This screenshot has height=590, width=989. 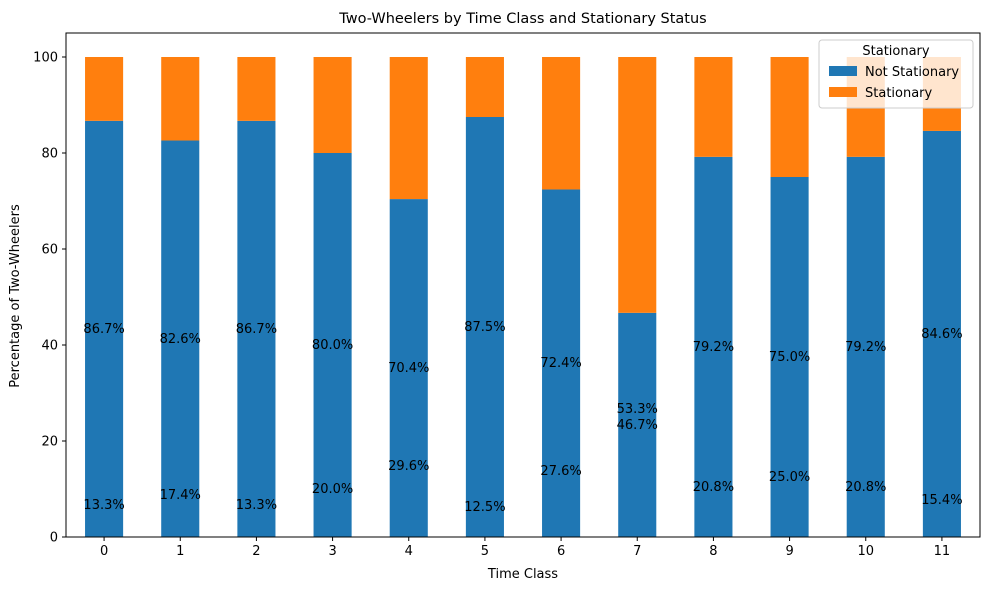 What do you see at coordinates (180, 551) in the screenshot?
I see `x-tick-label: 1` at bounding box center [180, 551].